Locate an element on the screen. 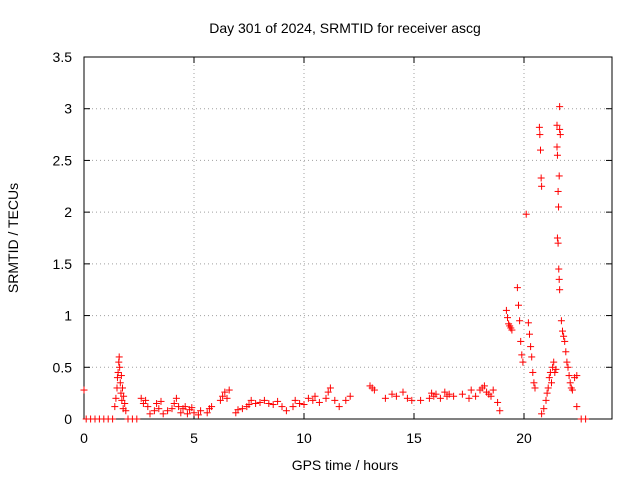 Image resolution: width=640 pixels, height=480 pixels. y-tick-label: 3.5 is located at coordinates (63, 57).